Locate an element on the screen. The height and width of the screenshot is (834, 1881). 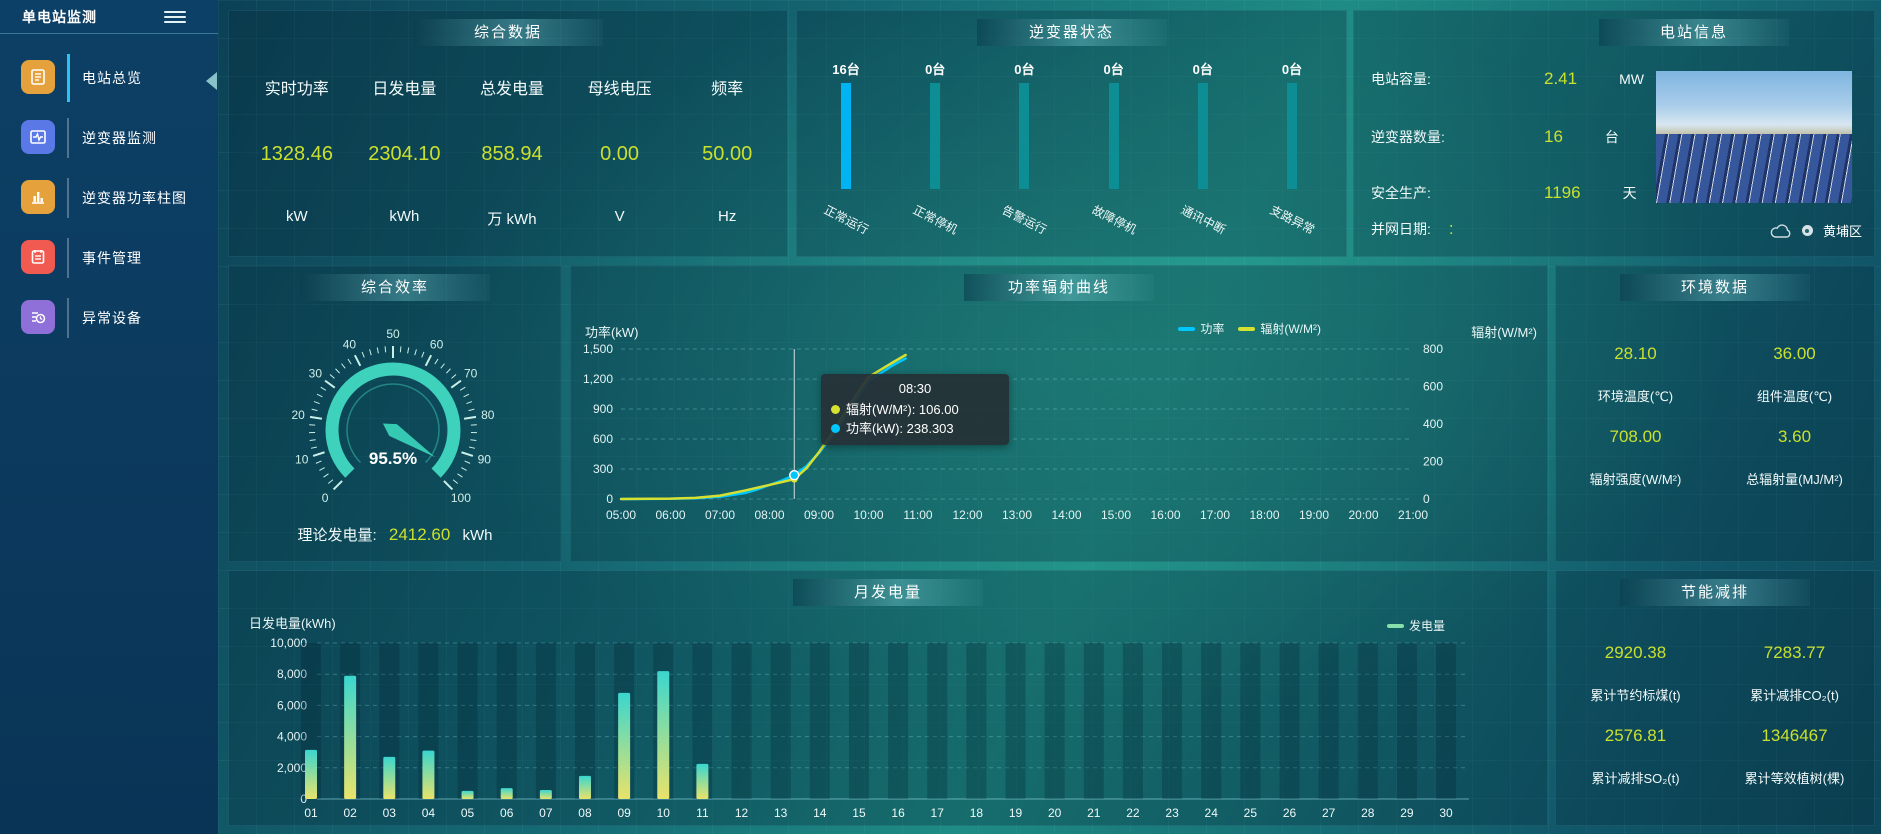
svg-text: 13 is located at coordinates (781, 813).